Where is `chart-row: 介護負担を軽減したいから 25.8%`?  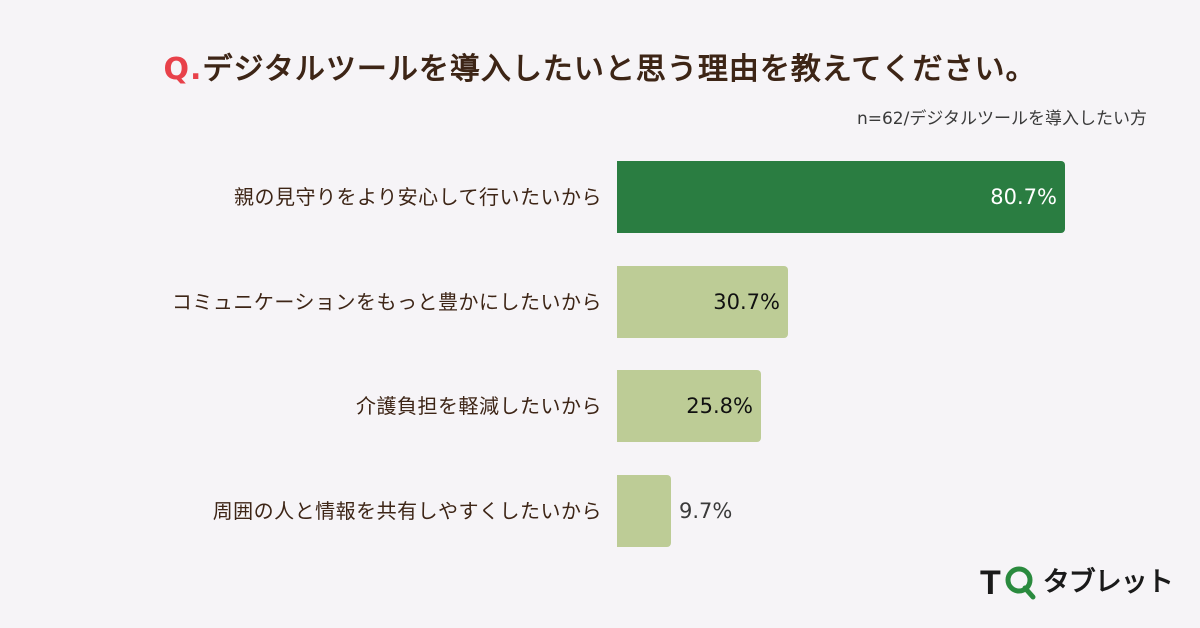 chart-row: 介護負担を軽減したいから 25.8% is located at coordinates (600, 406).